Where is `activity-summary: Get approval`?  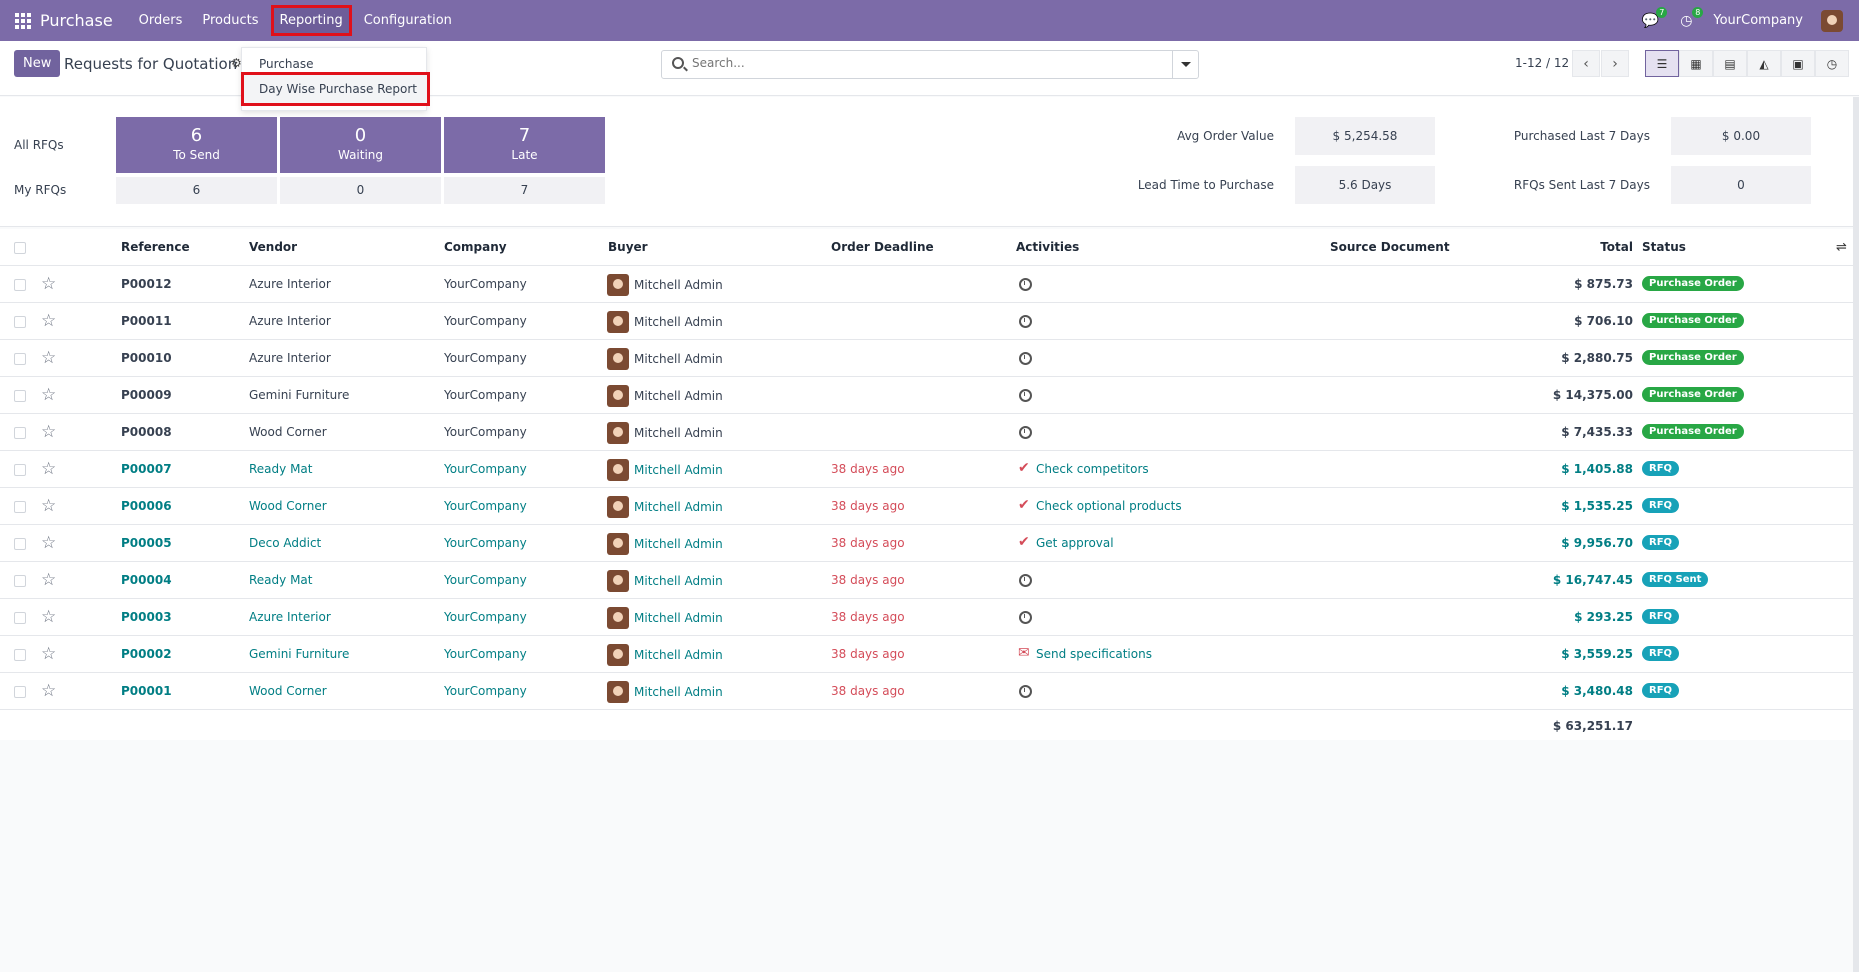 activity-summary: Get approval is located at coordinates (1075, 543).